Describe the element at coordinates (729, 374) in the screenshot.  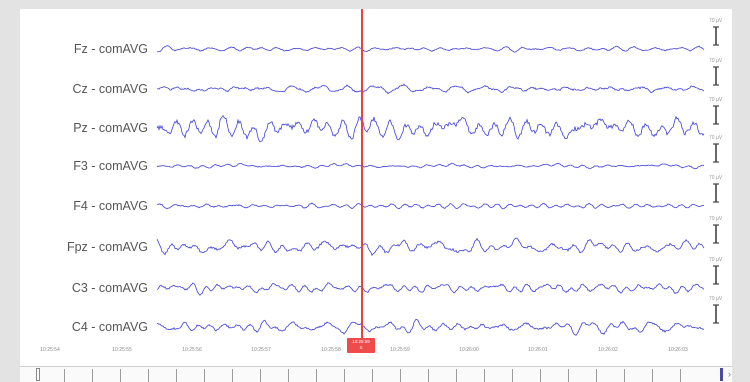
I see `scroll-right-arrow-icon: ›` at that location.